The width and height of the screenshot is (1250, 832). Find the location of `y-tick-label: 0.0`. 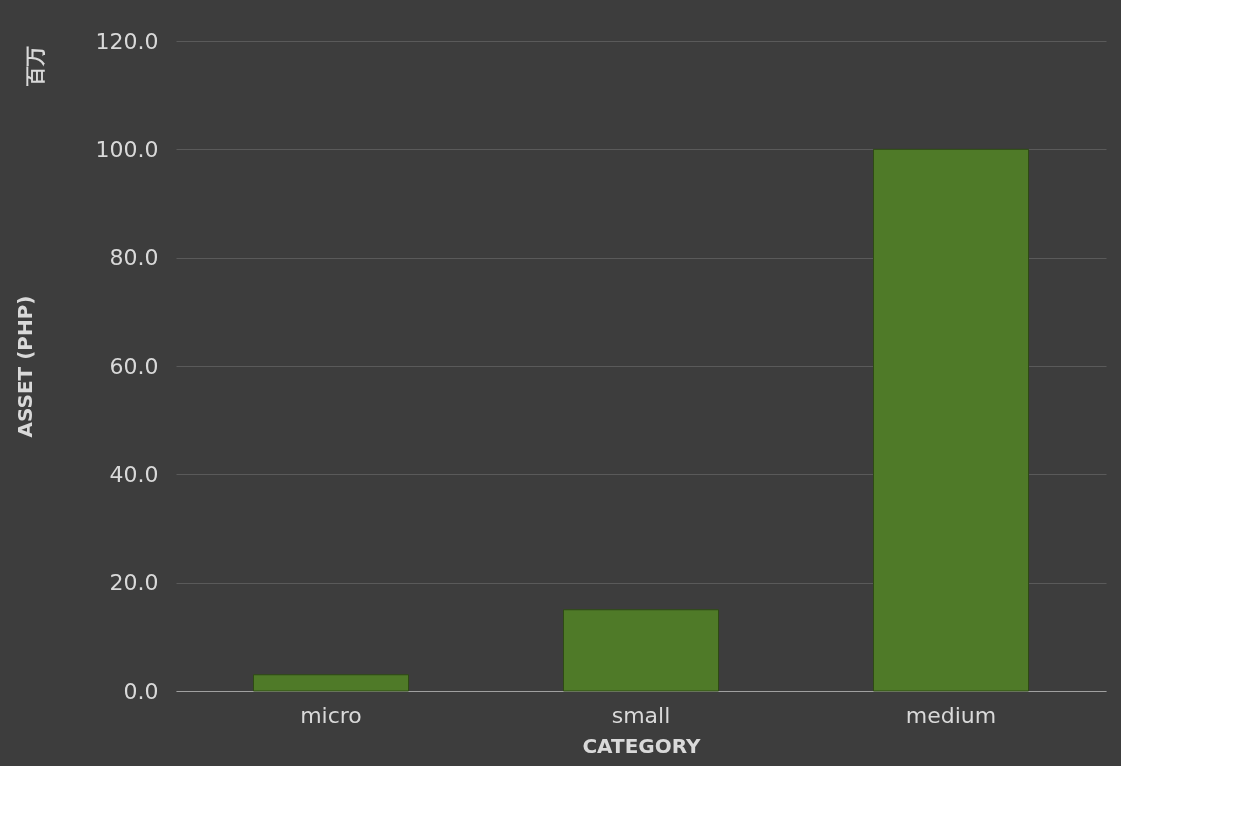

y-tick-label: 0.0 is located at coordinates (141, 691).